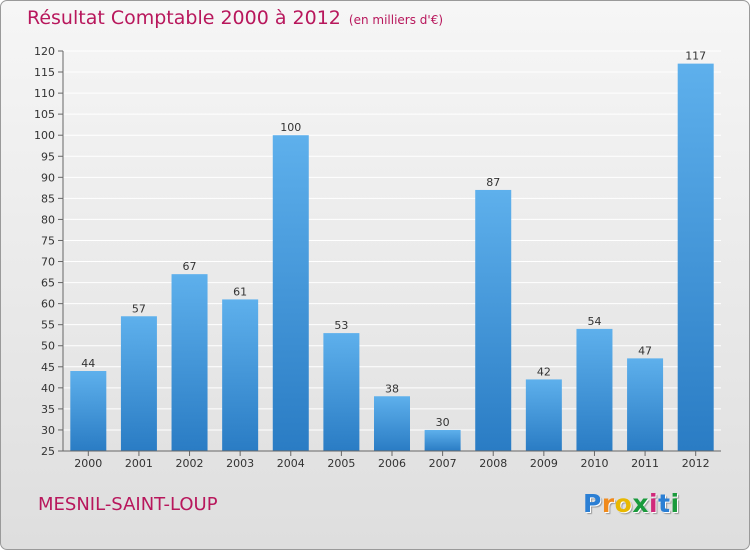 The image size is (750, 550). What do you see at coordinates (48, 240) in the screenshot?
I see `y-tick-label: 75` at bounding box center [48, 240].